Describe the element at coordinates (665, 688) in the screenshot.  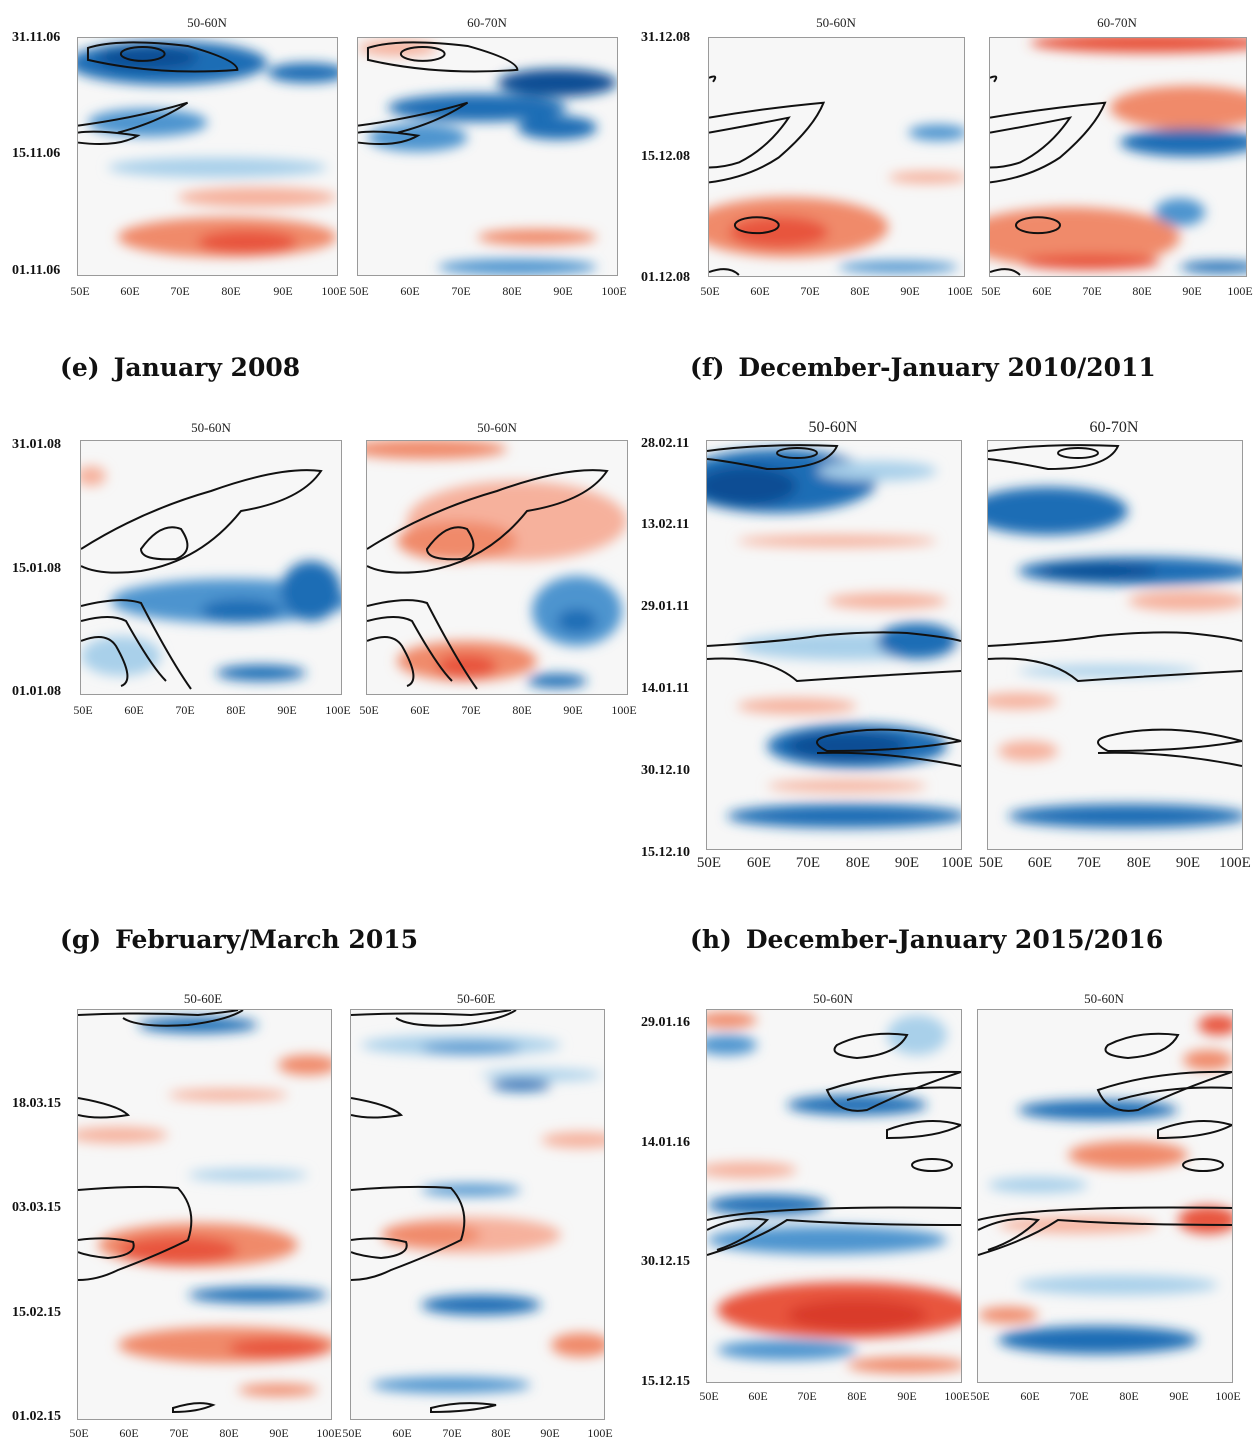
I see `date-label: 14.01.11` at that location.